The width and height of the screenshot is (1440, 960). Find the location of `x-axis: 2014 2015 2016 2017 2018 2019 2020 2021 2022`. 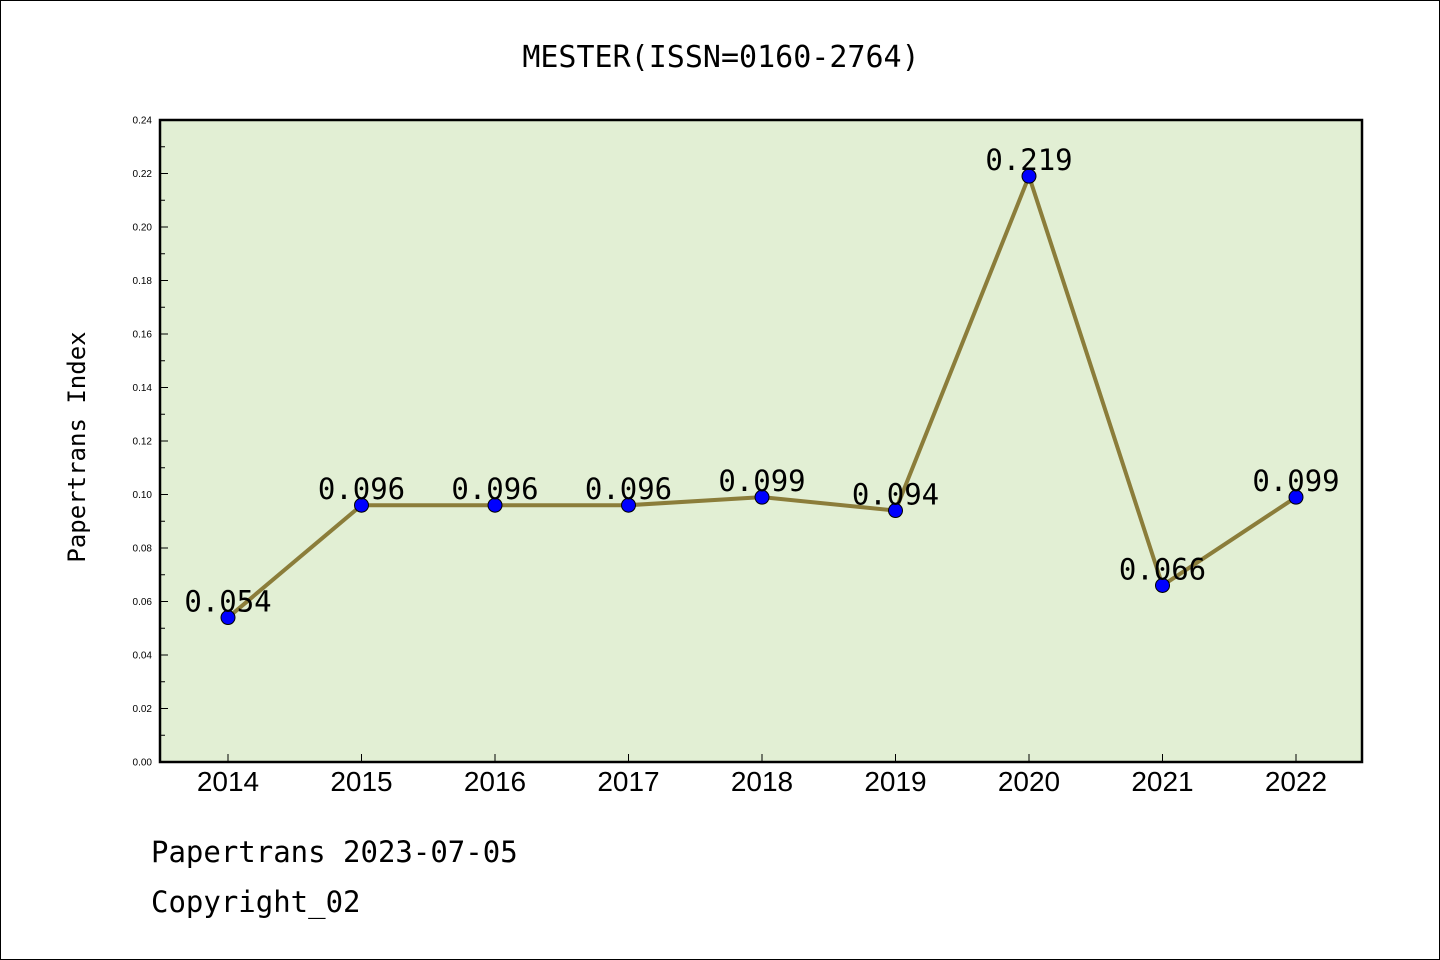

x-axis: 2014 2015 2016 2017 2018 2019 2020 2021 2022 is located at coordinates (762, 775).